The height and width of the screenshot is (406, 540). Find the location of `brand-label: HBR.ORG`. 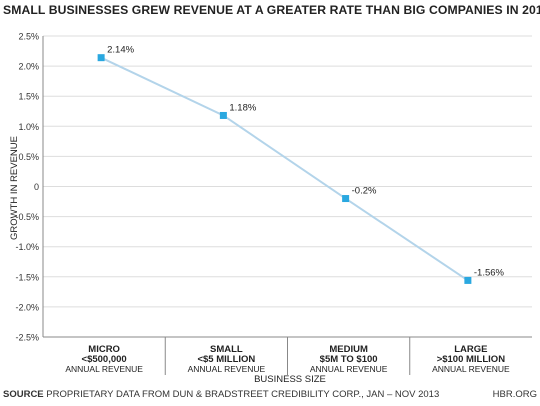

brand-label: HBR.ORG is located at coordinates (514, 394).